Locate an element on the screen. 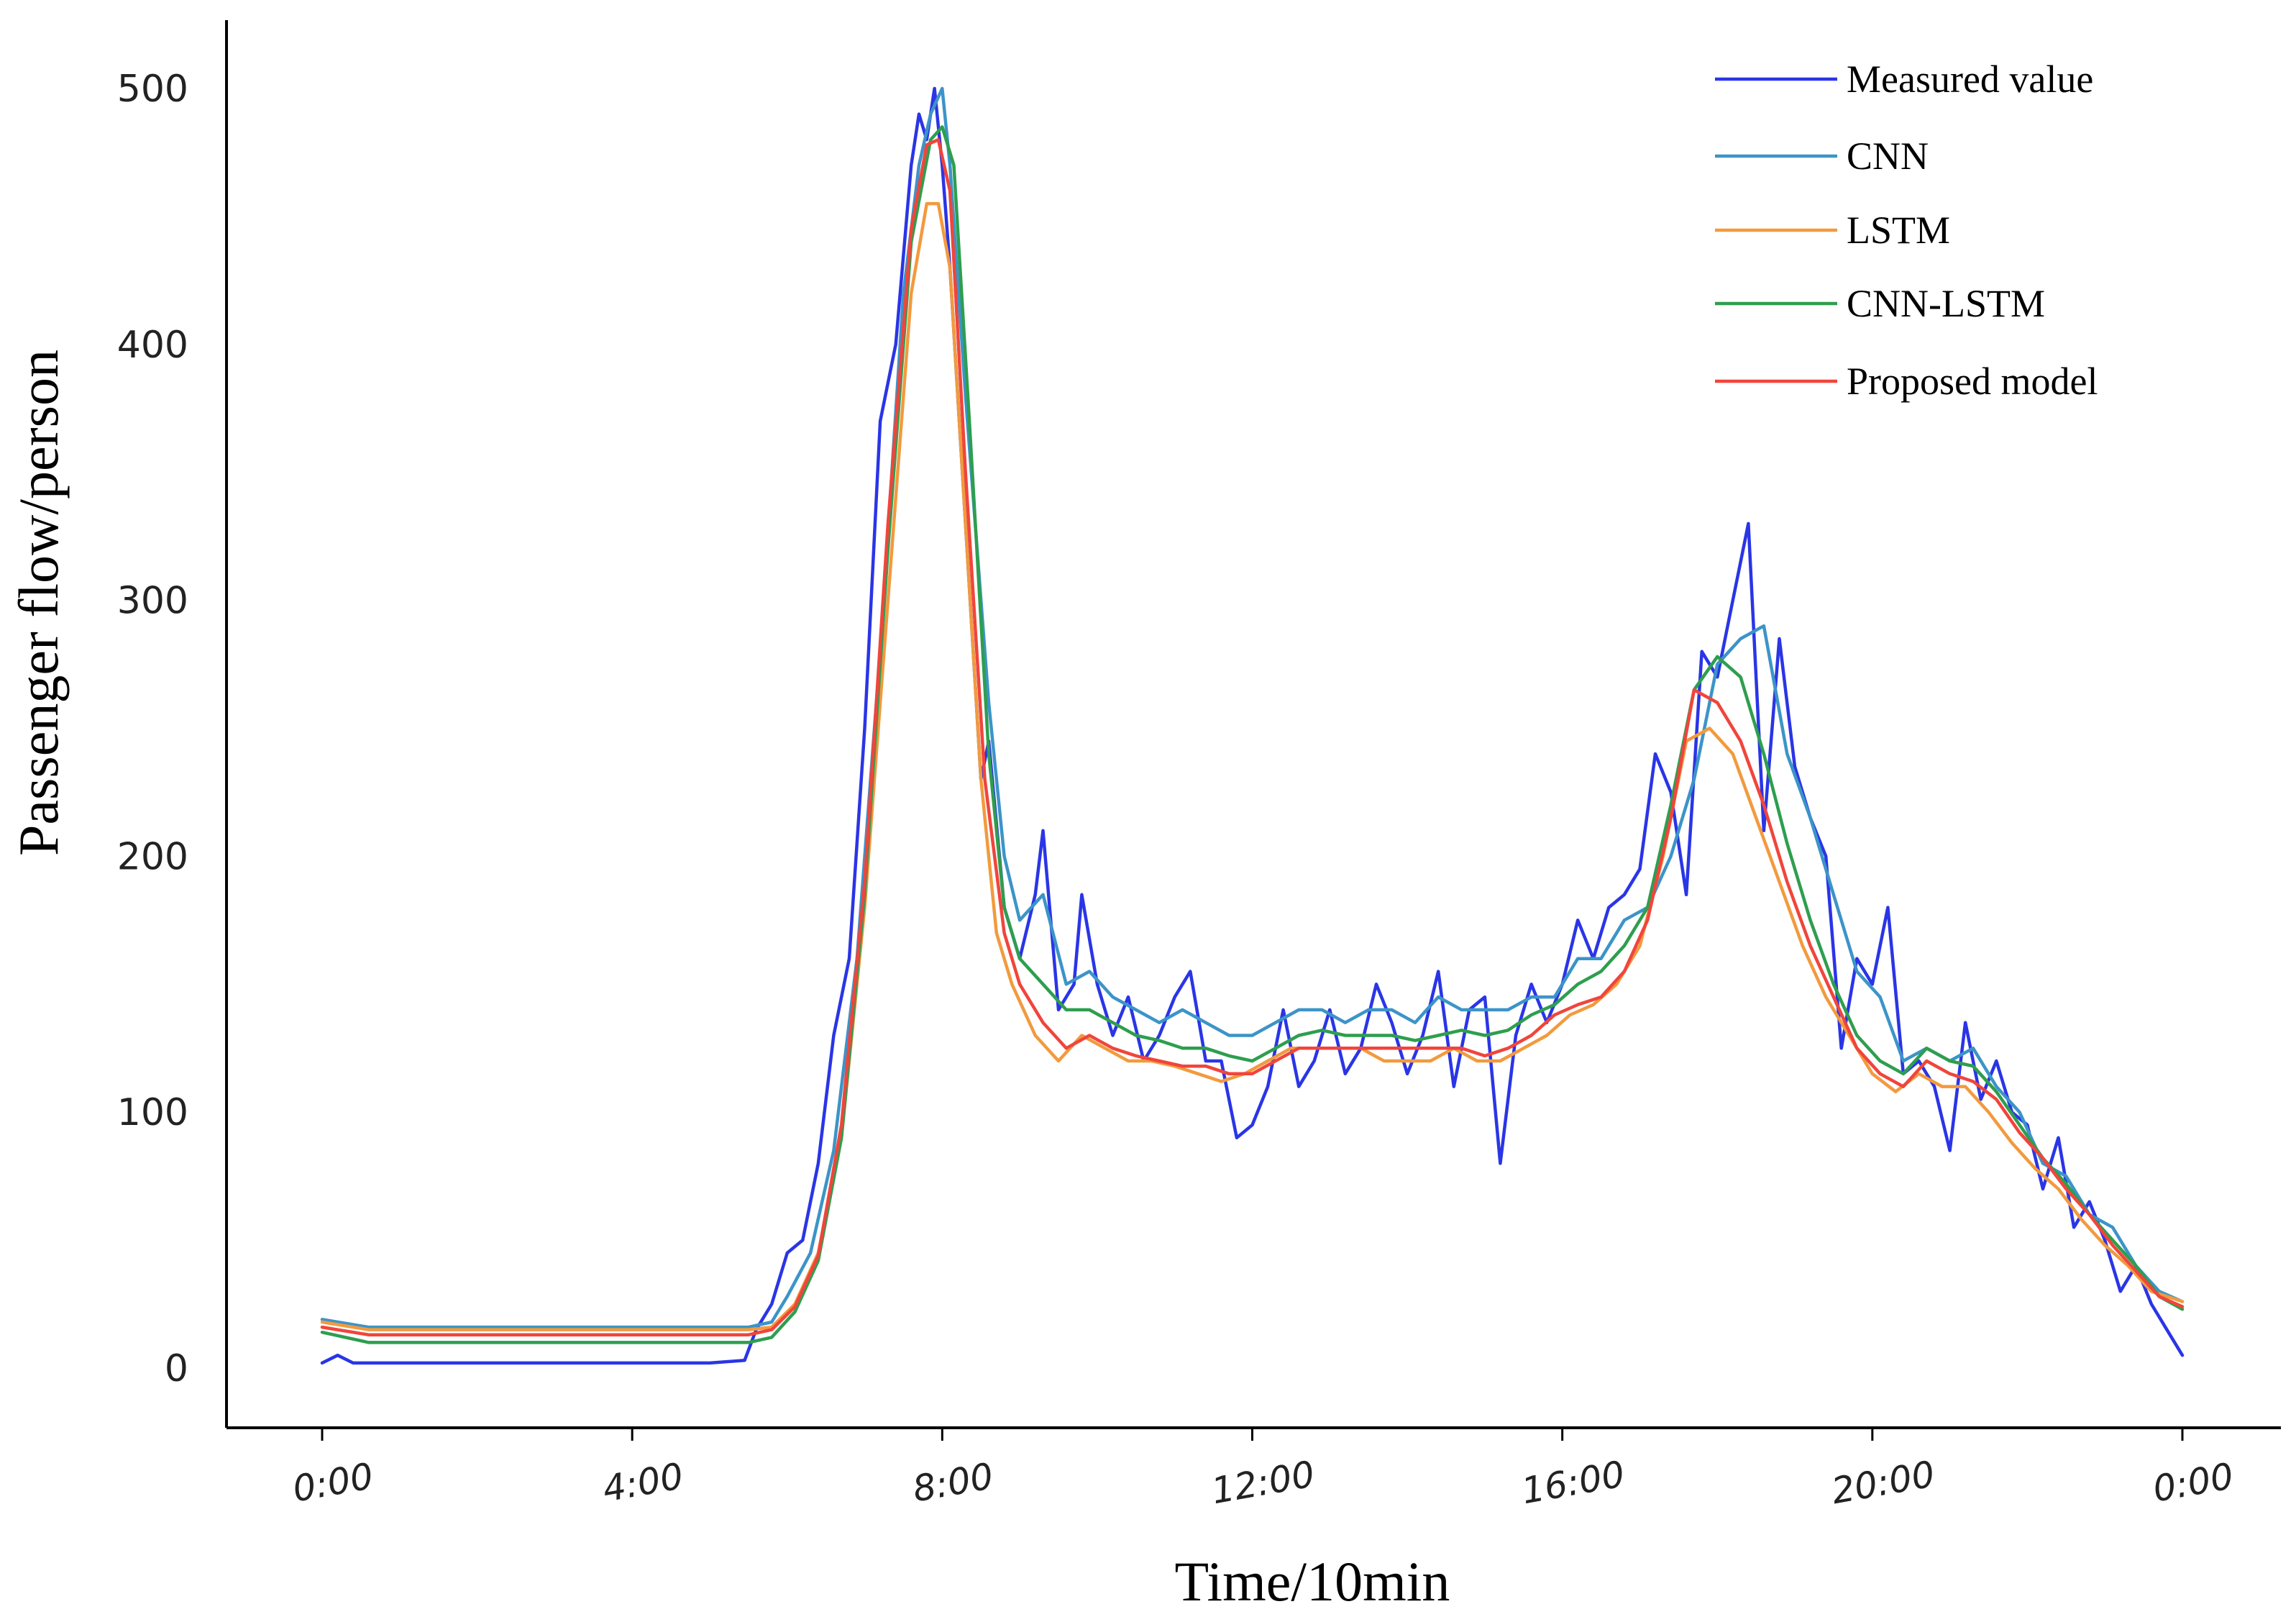 The height and width of the screenshot is (1622, 2296). y-tick-label: 0 is located at coordinates (176, 1368).